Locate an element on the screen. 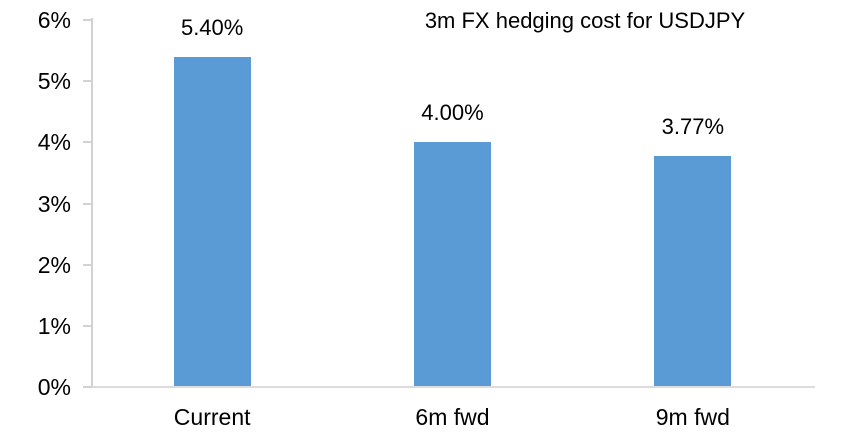 The image size is (852, 441). y-axis-tick-label: 5% is located at coordinates (54, 81).